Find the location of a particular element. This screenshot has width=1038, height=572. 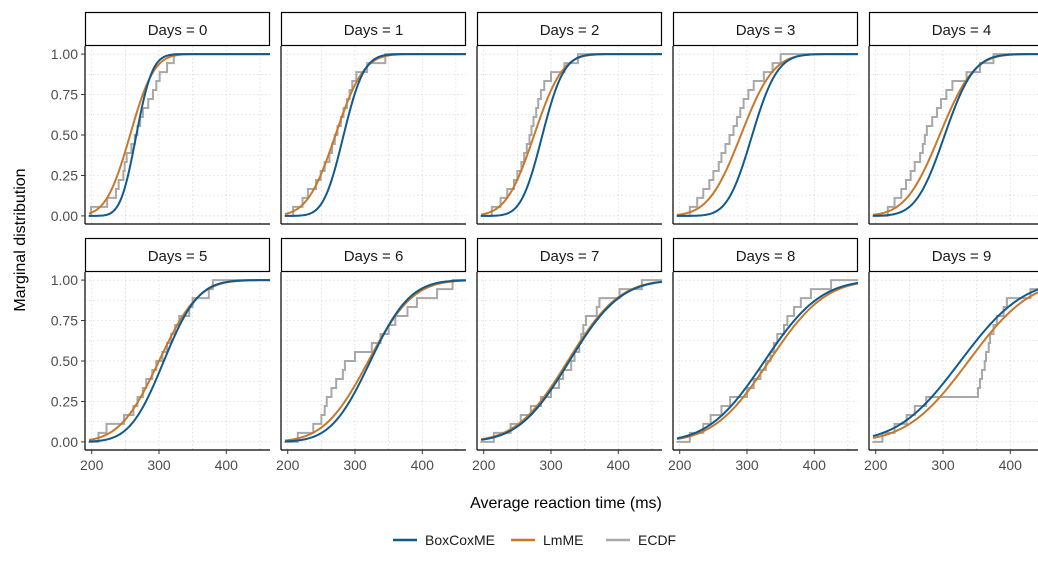

facet-panel: Days = 3 is located at coordinates (765, 118).